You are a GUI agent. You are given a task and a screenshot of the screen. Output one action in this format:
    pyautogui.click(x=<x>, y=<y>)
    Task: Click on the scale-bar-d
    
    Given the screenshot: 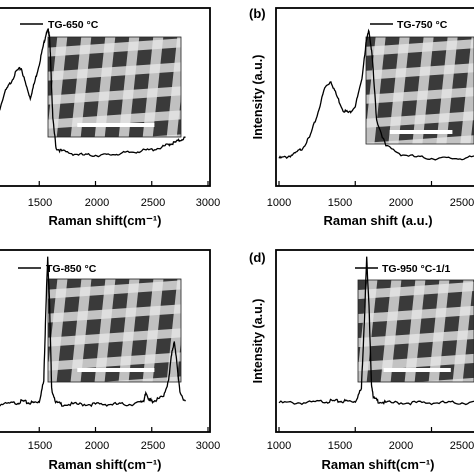 What is the action you would take?
    pyautogui.click(x=417, y=370)
    